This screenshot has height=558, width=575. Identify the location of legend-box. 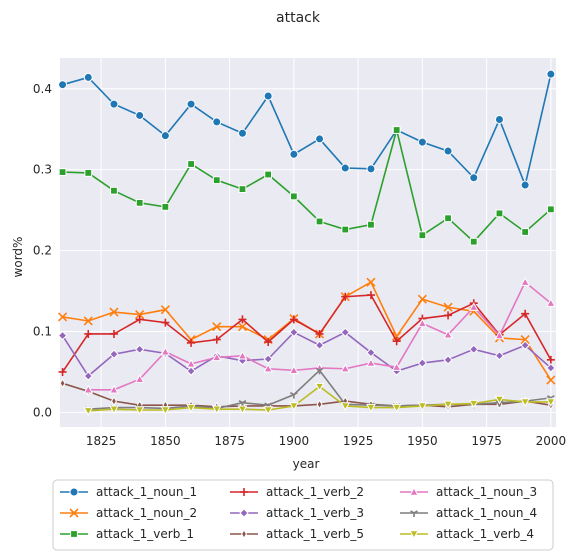
(303, 515).